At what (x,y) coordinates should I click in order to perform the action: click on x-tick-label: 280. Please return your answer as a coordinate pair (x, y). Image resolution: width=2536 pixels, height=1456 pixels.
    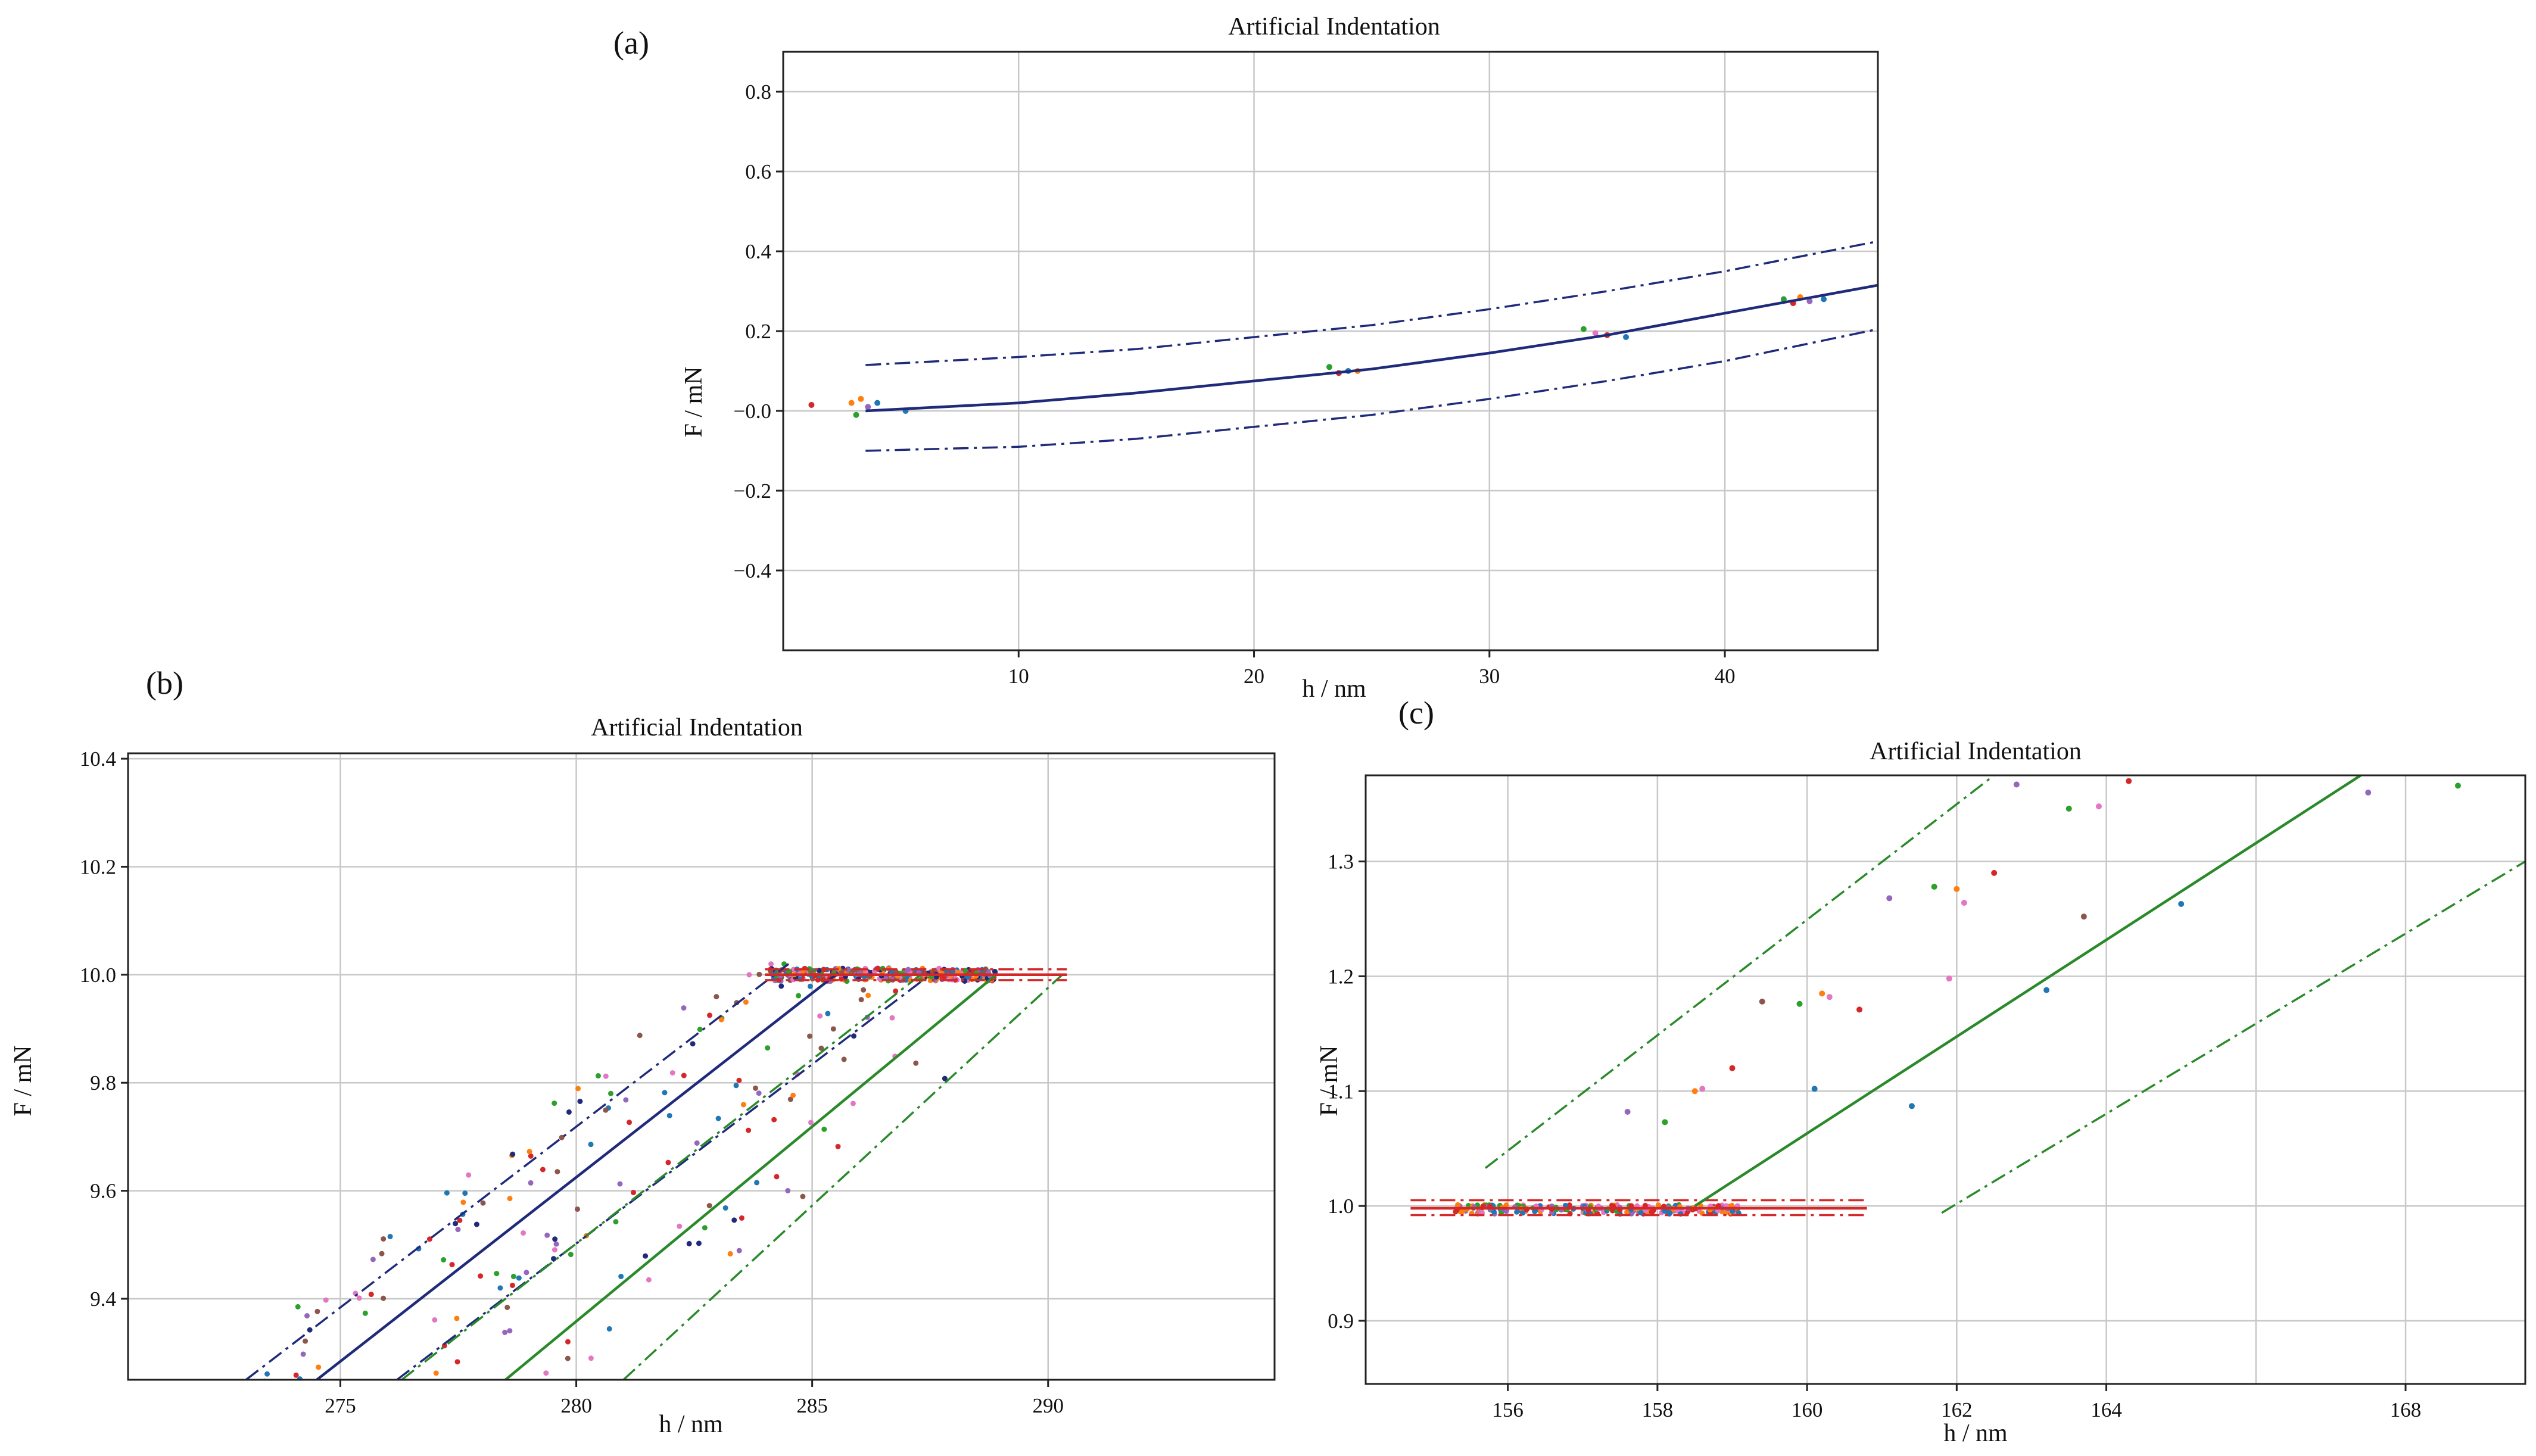
    Looking at the image, I should click on (576, 1405).